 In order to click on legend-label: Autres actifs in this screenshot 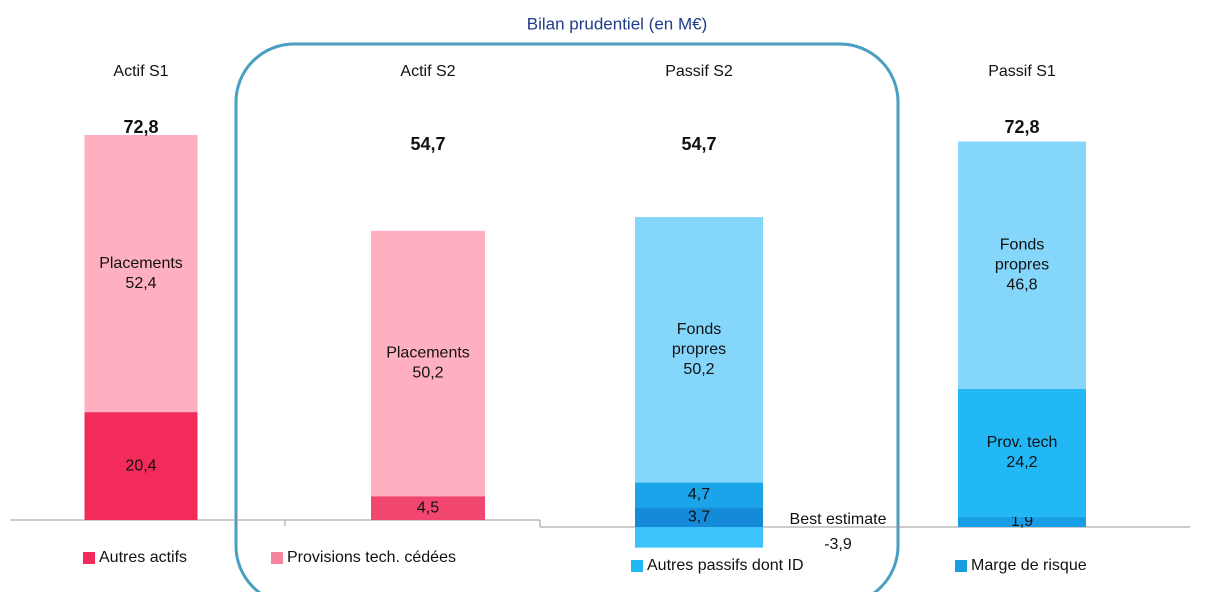, I will do `click(143, 557)`.